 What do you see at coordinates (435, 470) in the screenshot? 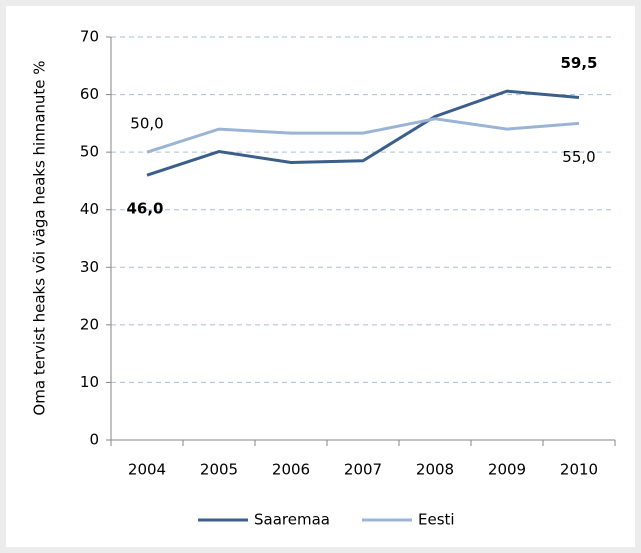
I see `x-tick-label: 2008` at bounding box center [435, 470].